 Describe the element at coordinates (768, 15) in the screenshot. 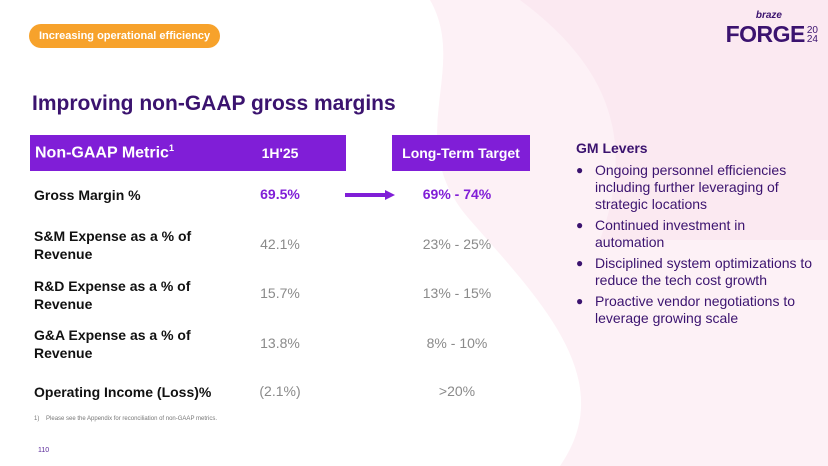

I see `braze-wordmark: braze` at that location.